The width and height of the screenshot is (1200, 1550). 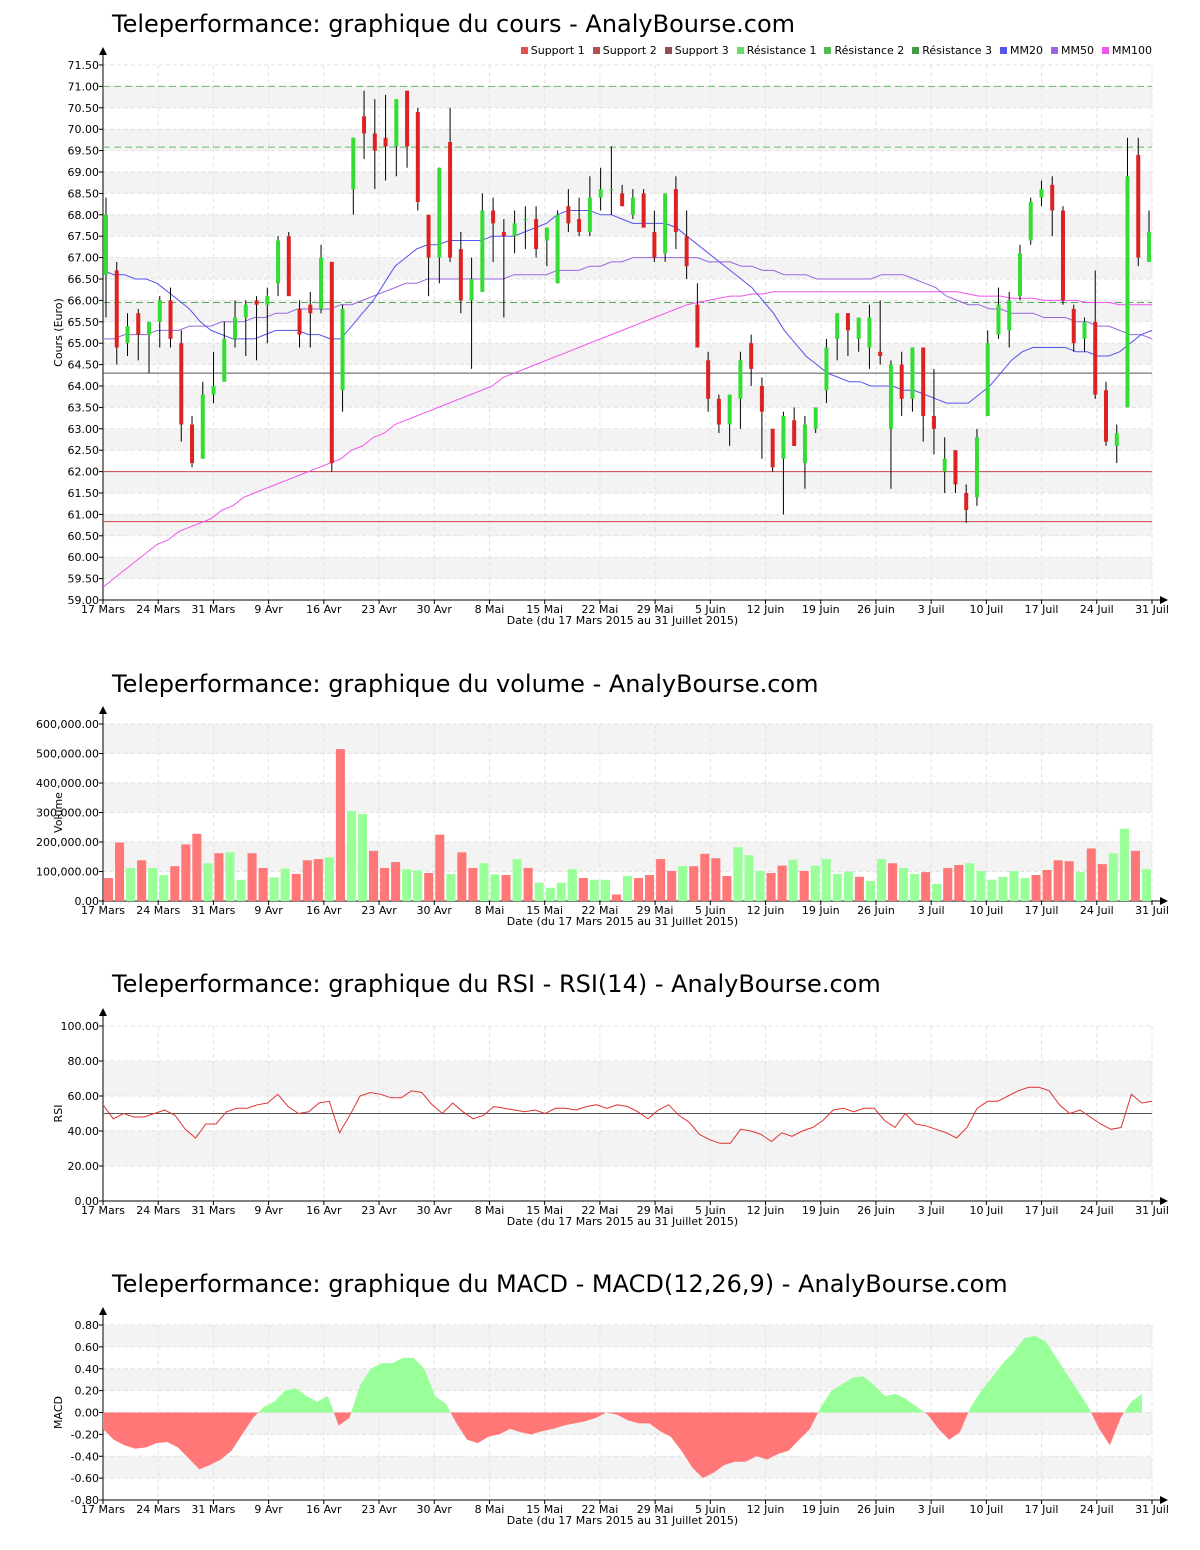 I want to click on y-tick-label: 61.00, so click(x=84, y=514).